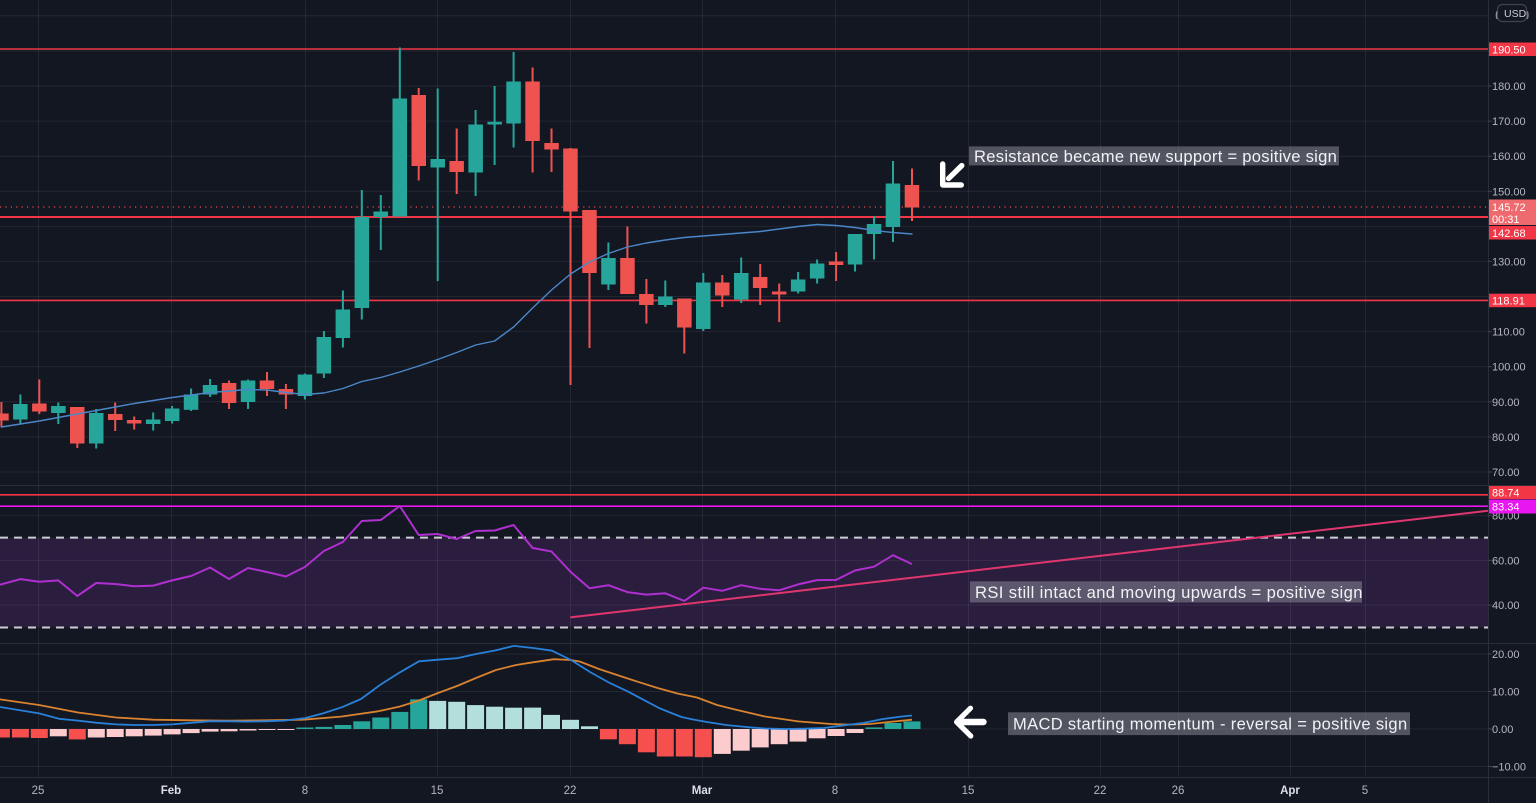 This screenshot has width=1536, height=803. Describe the element at coordinates (171, 791) in the screenshot. I see `svg-text: Feb` at that location.